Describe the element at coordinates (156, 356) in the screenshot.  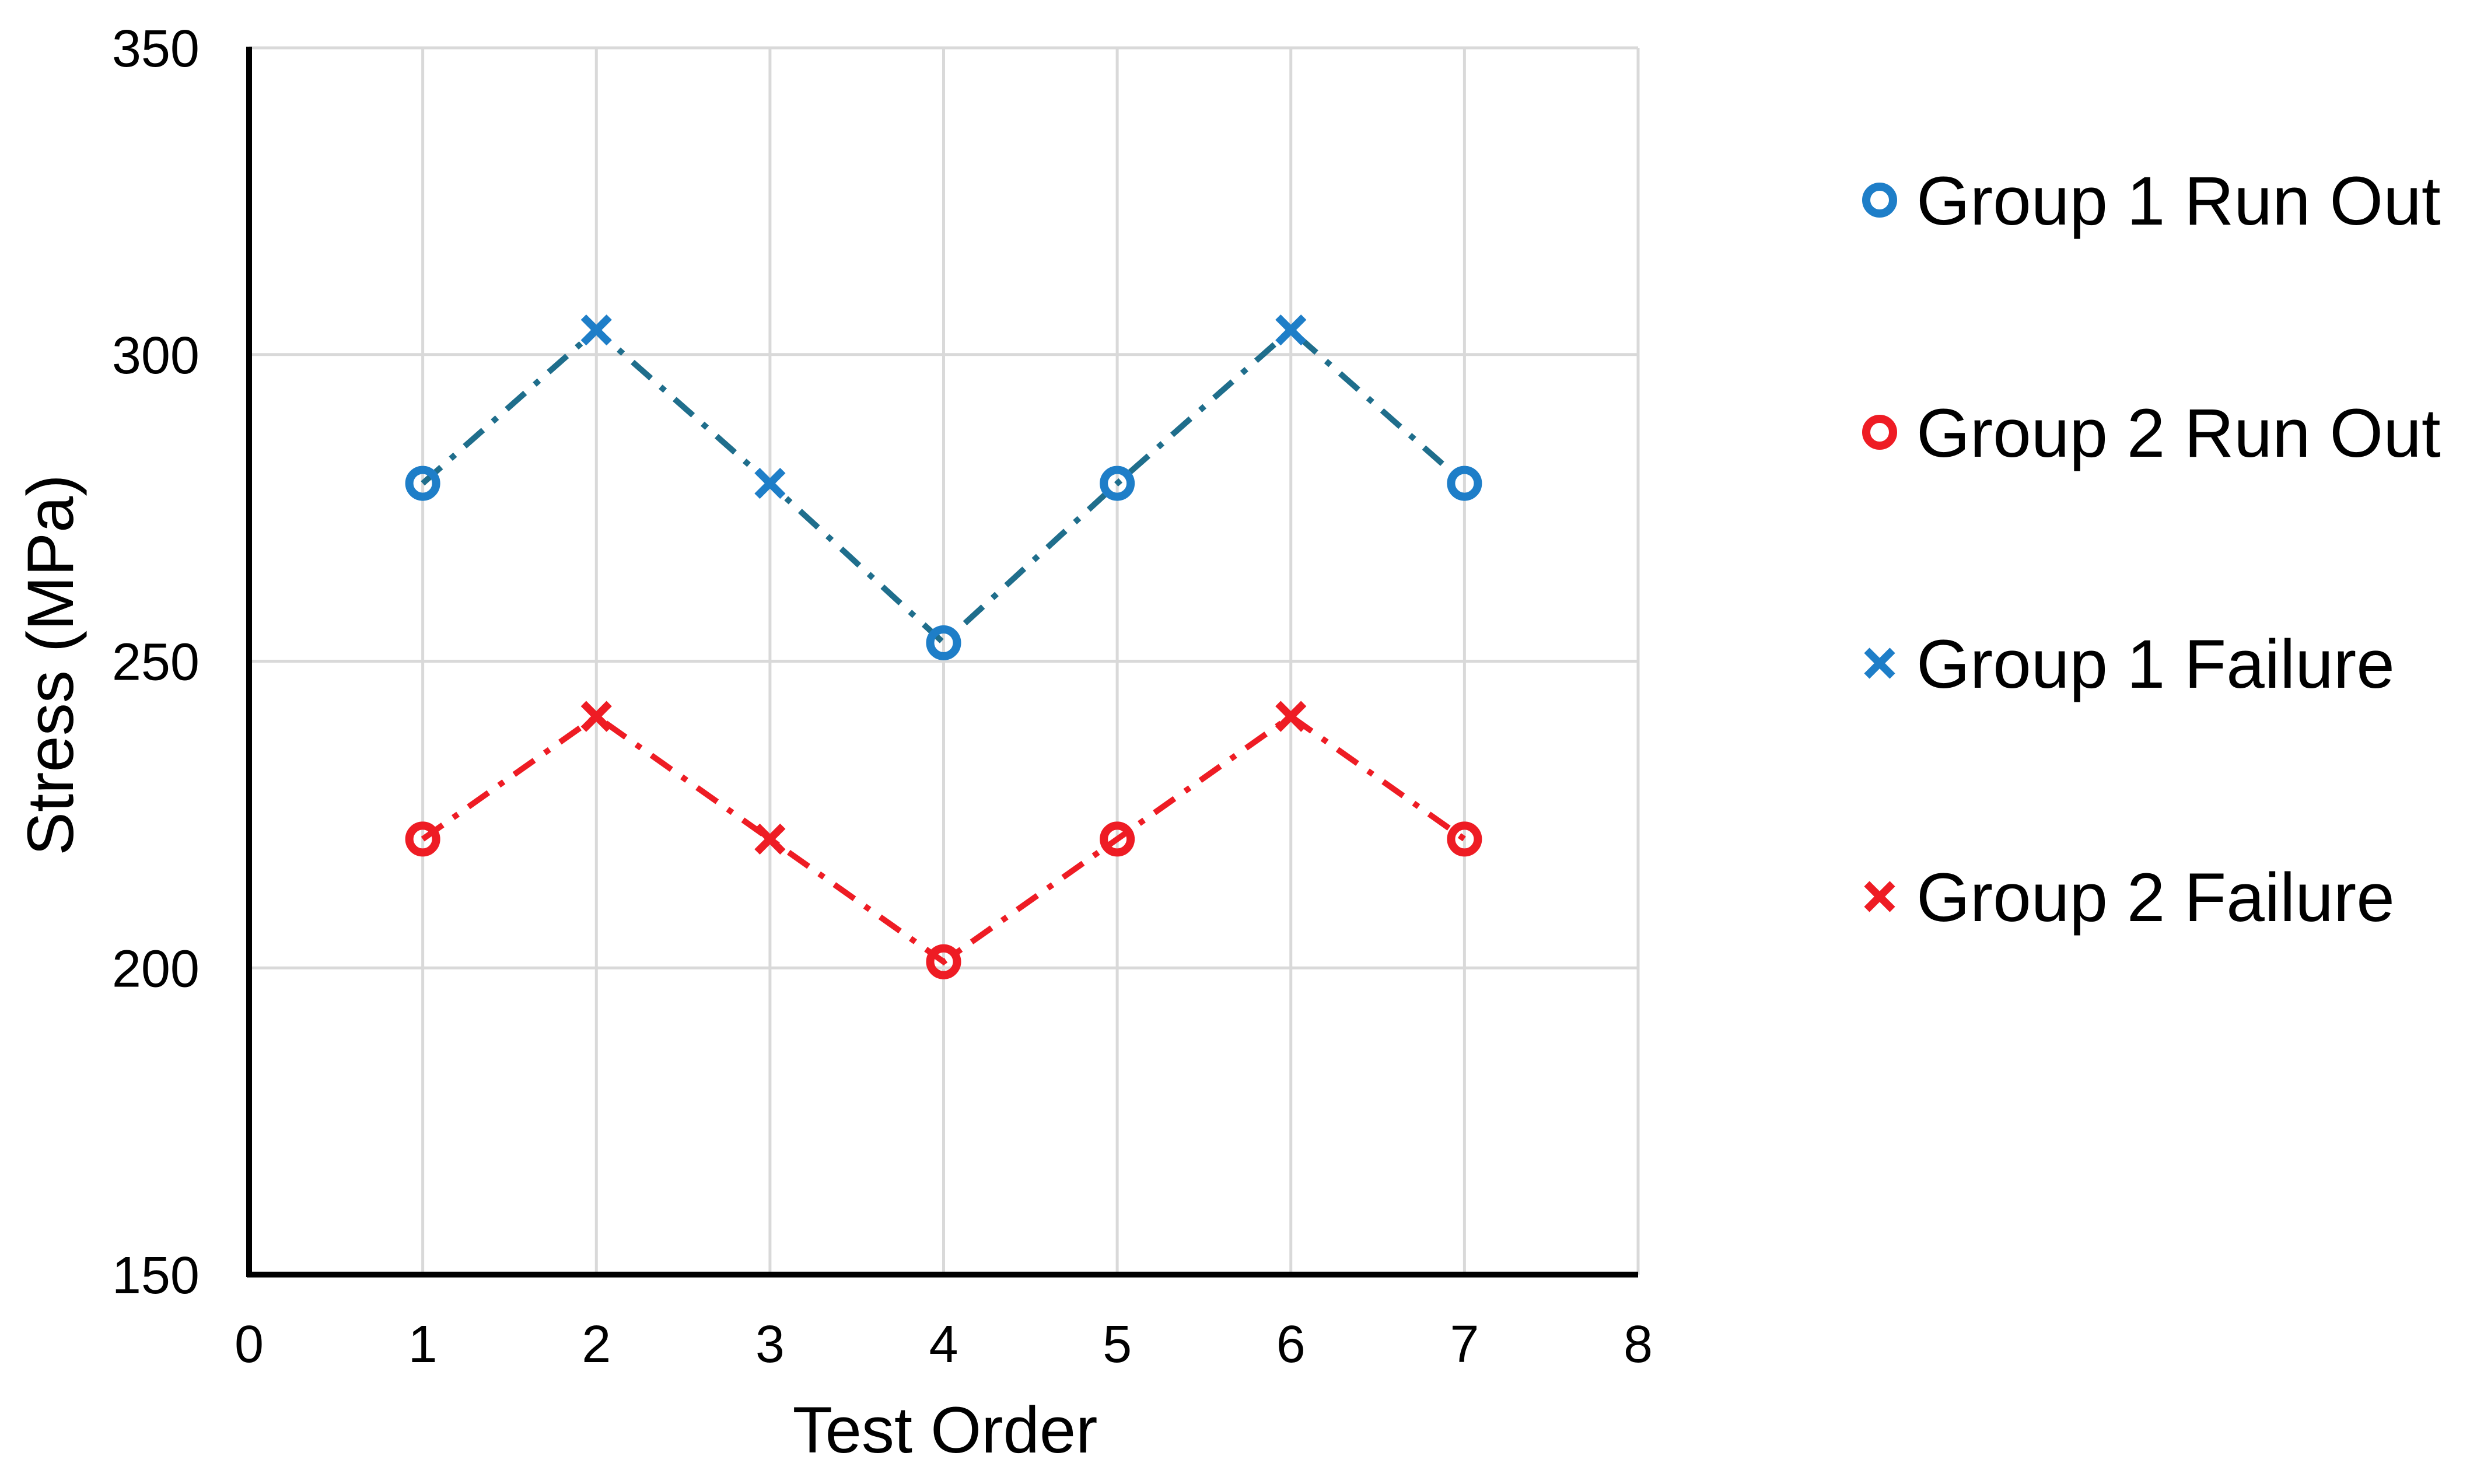
I see `y-tick-label: 300` at that location.